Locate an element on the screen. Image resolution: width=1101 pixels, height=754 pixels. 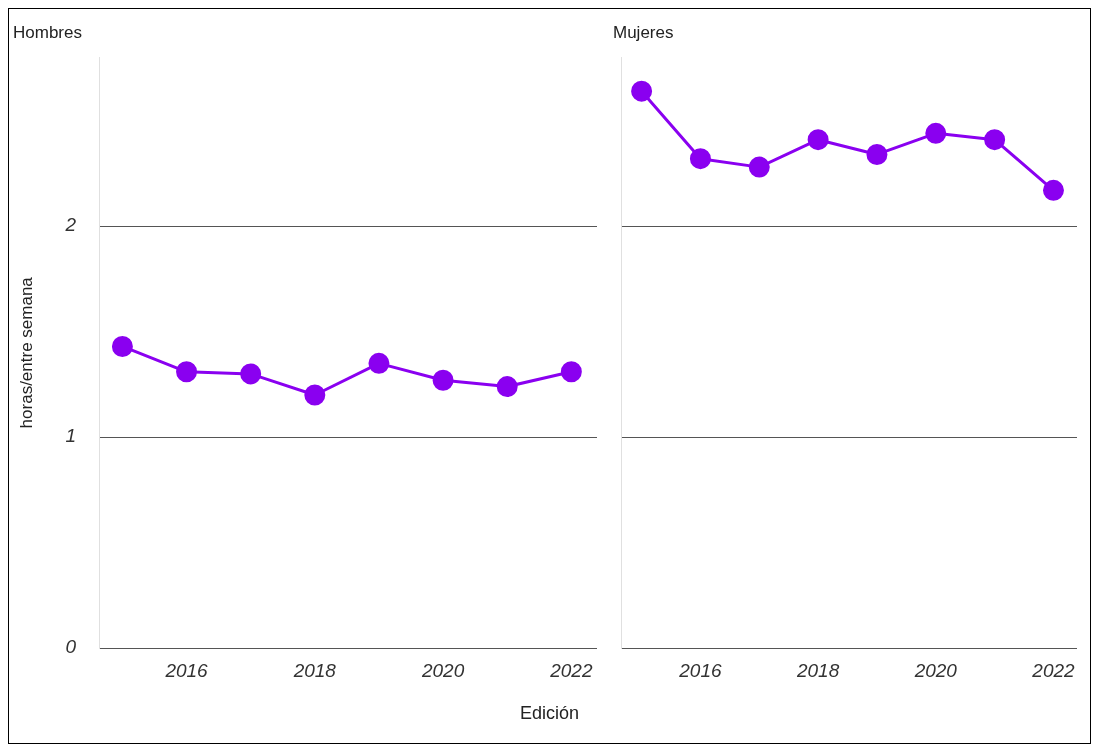
y-tick-label: 0 is located at coordinates (71, 647).